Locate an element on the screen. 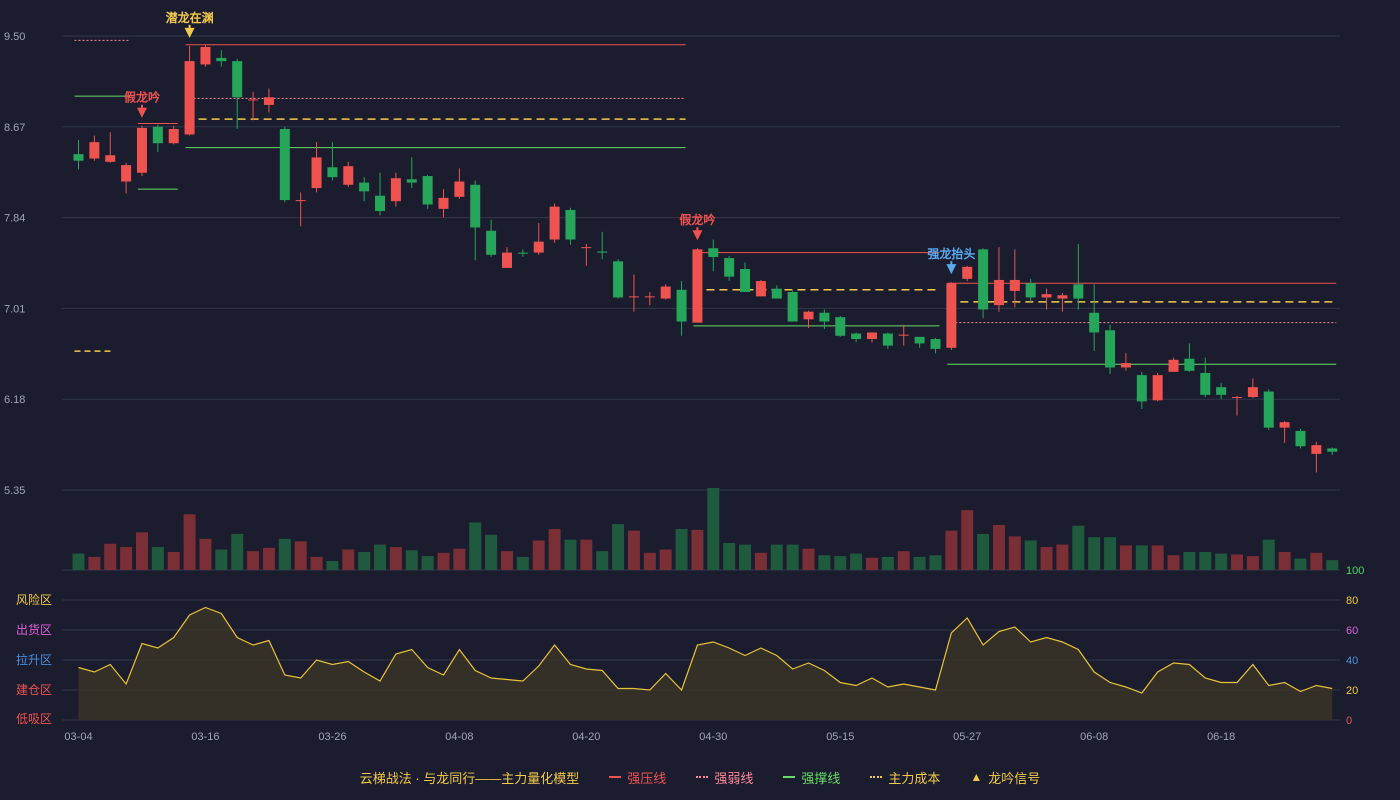 This screenshot has height=800, width=1400. date-tick-label: 04-20 is located at coordinates (586, 737).